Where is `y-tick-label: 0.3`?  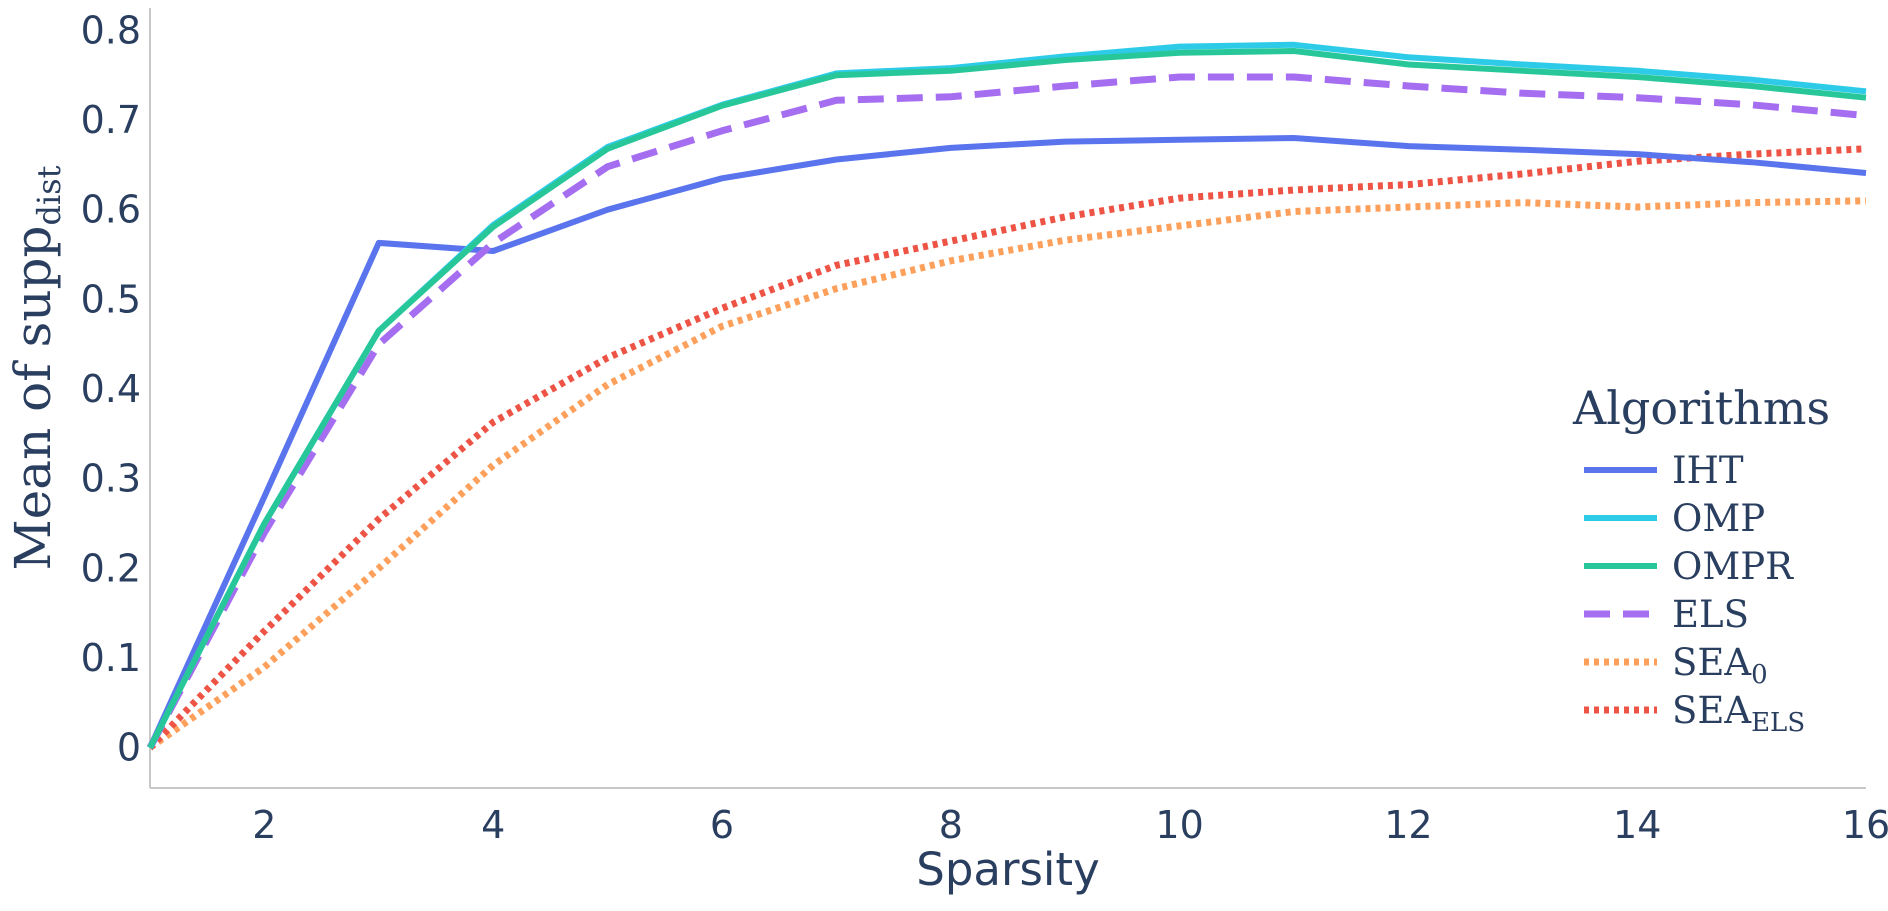 y-tick-label: 0.3 is located at coordinates (111, 479).